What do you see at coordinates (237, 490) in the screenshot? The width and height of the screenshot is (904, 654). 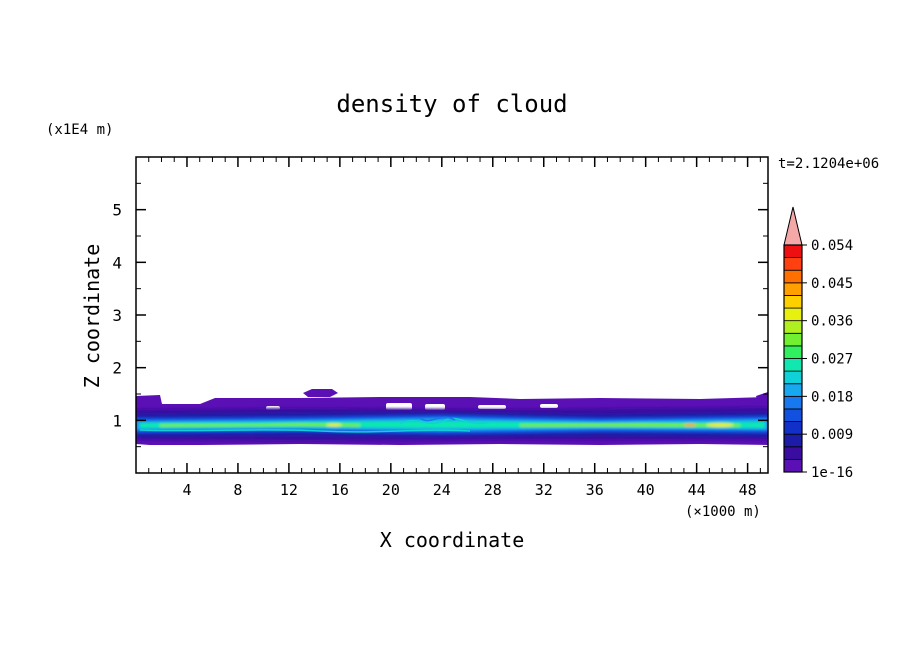 I see `x-tick-label: 8` at bounding box center [237, 490].